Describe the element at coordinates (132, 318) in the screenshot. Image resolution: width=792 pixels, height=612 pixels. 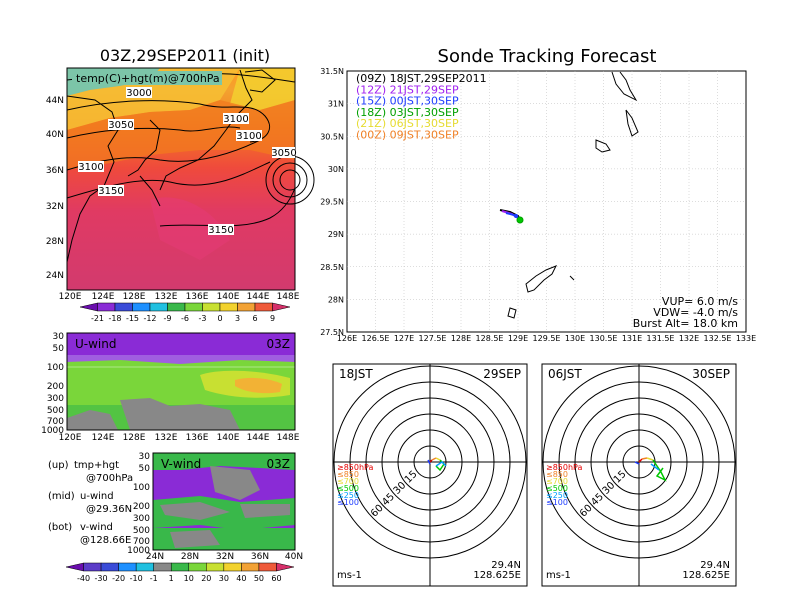
I see `colorbar-label: -15` at that location.